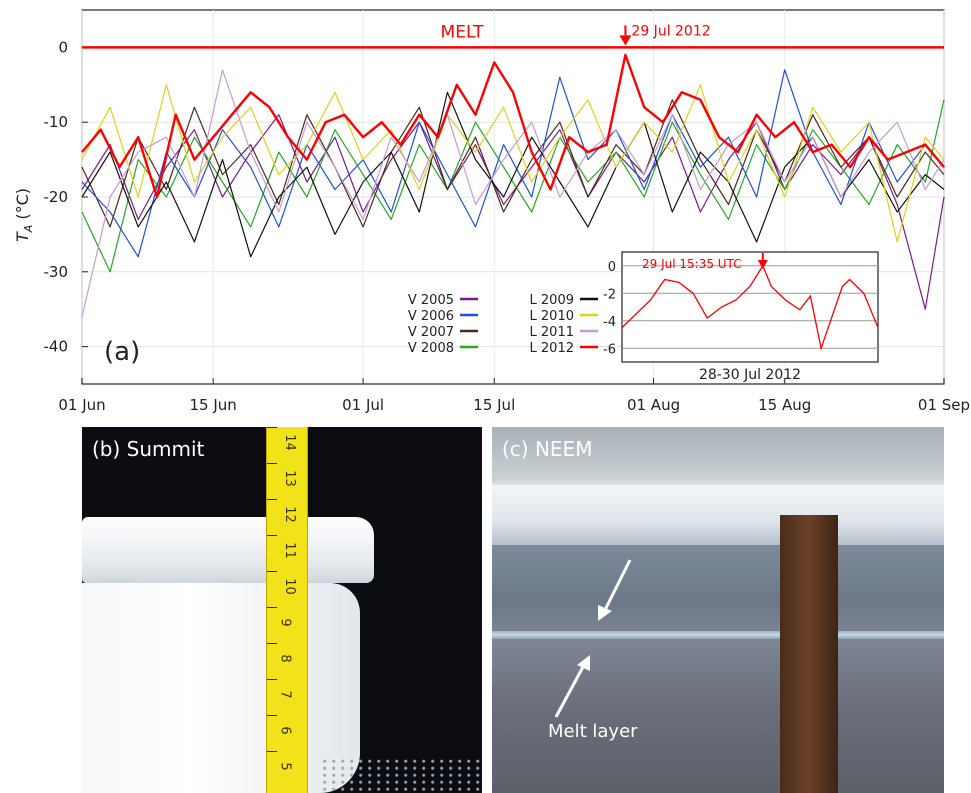  I want to click on inset-y-ticks: 0 -2 -4 -6, so click(609, 309).